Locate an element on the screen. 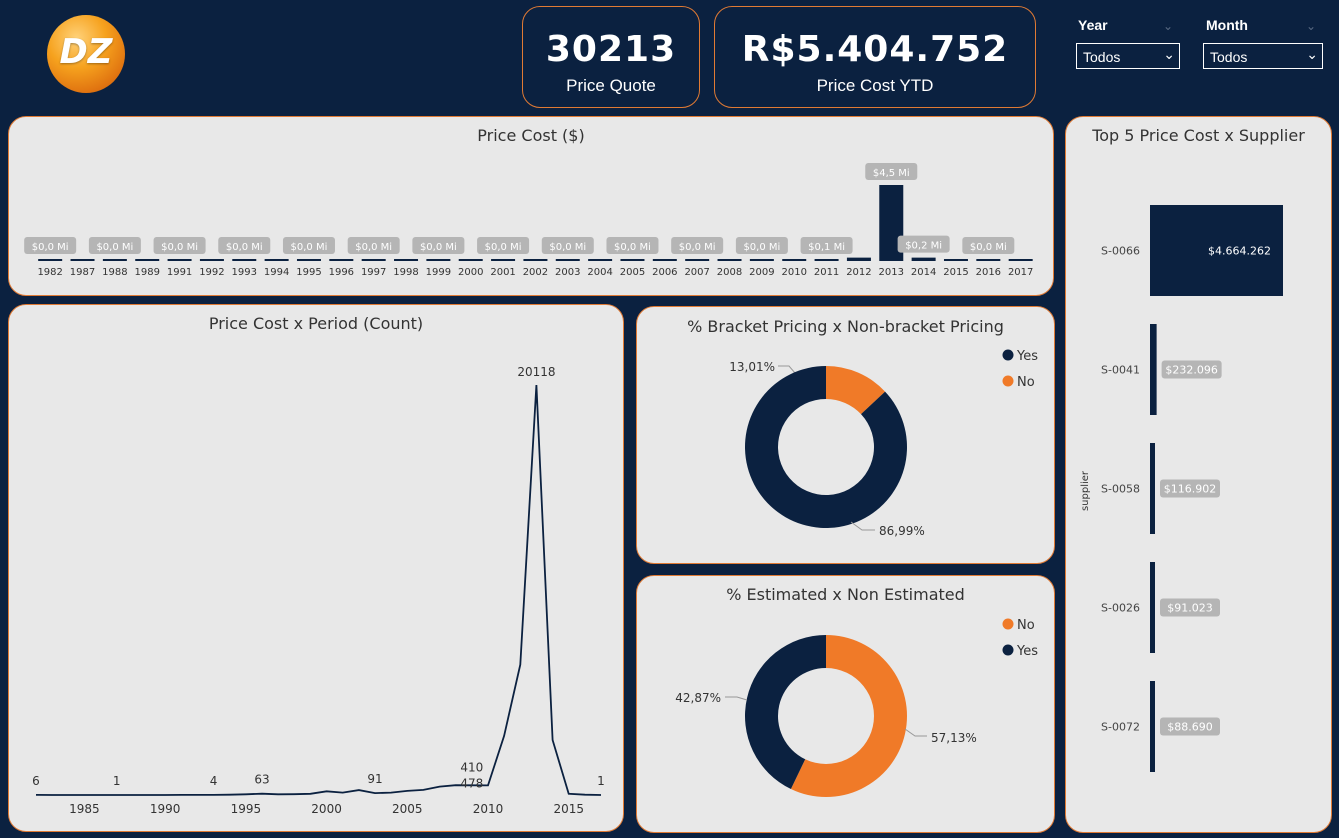 The height and width of the screenshot is (838, 1339). chart-title: Price Cost x Period (Count) is located at coordinates (316, 323).